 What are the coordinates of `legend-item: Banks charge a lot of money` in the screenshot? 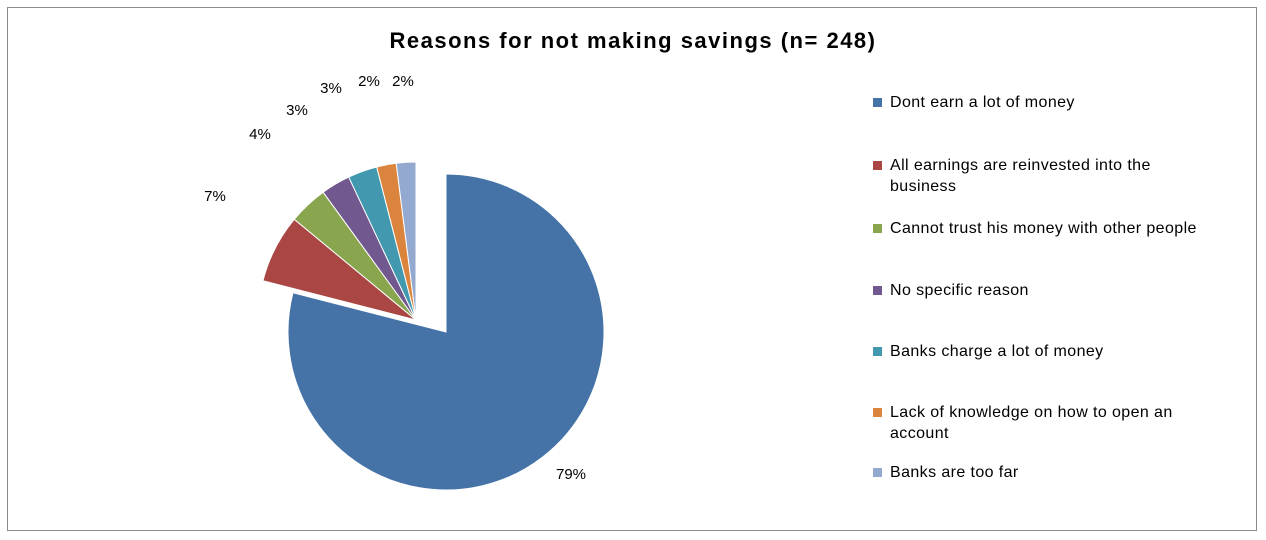 It's located at (1043, 351).